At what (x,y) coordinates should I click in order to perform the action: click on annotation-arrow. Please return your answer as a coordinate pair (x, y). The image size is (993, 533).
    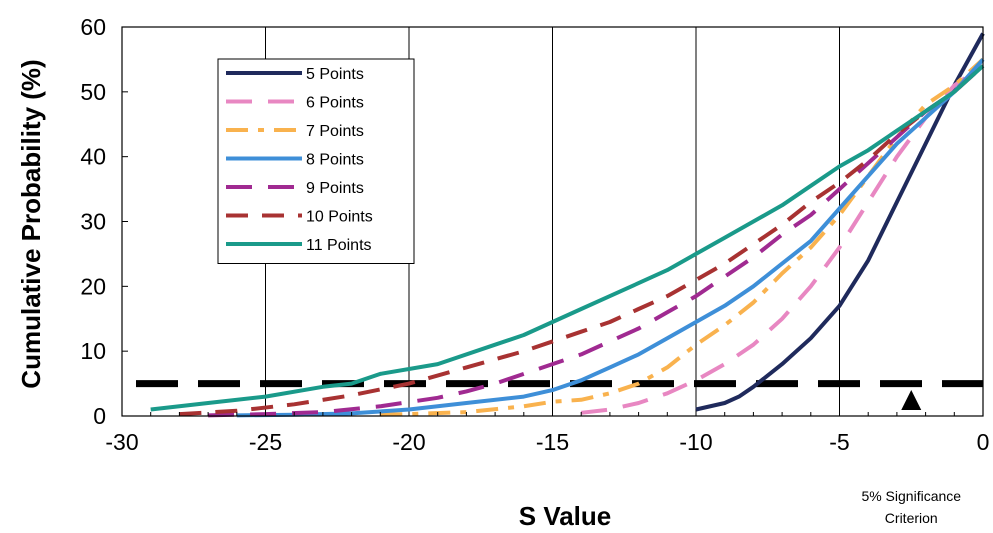
    Looking at the image, I should click on (911, 400).